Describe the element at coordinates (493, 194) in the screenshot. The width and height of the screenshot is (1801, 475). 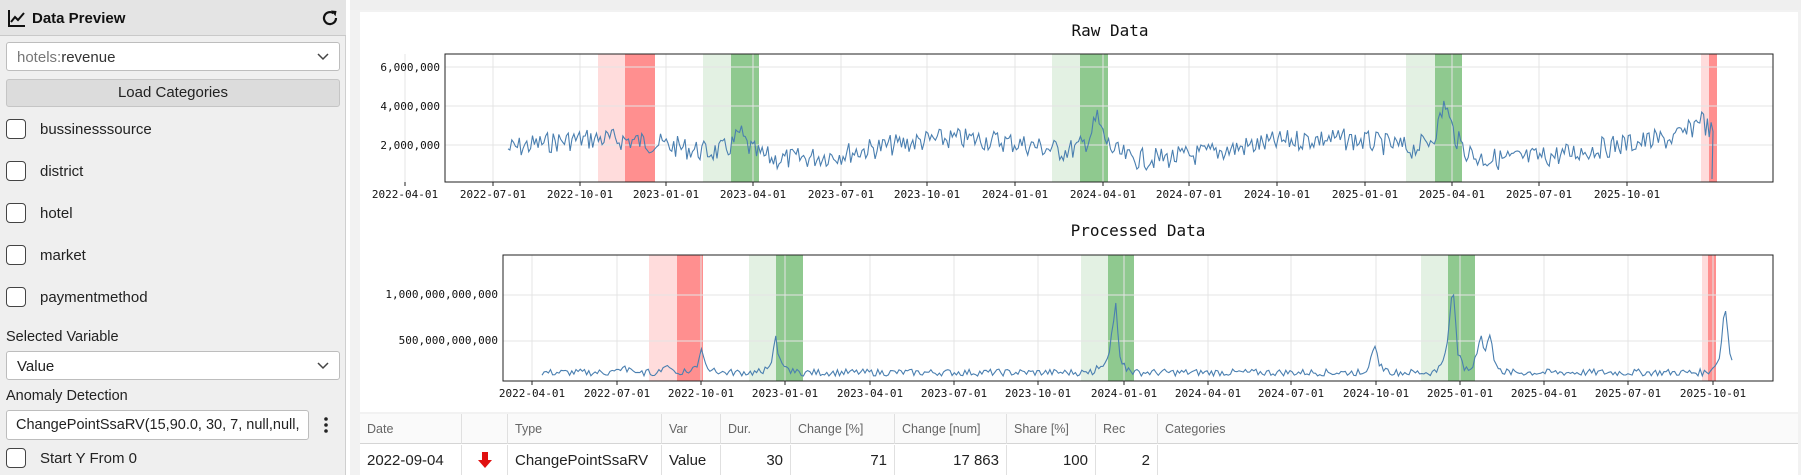
I see `x-tick-label: 2022-07-01` at that location.